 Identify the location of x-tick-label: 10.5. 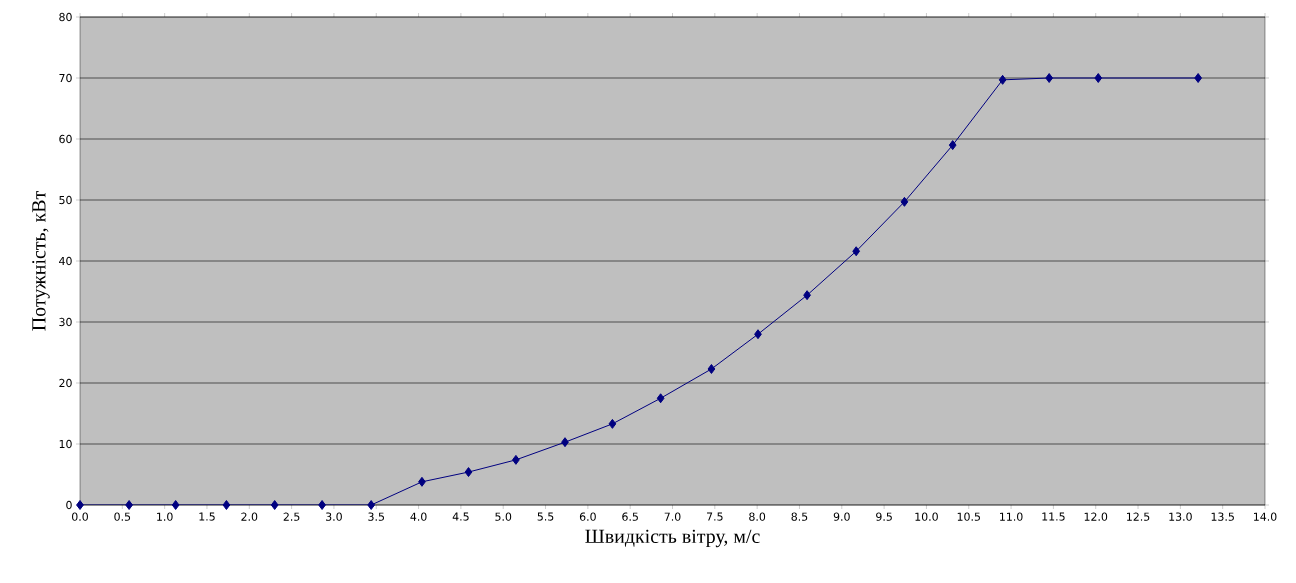
(968, 516).